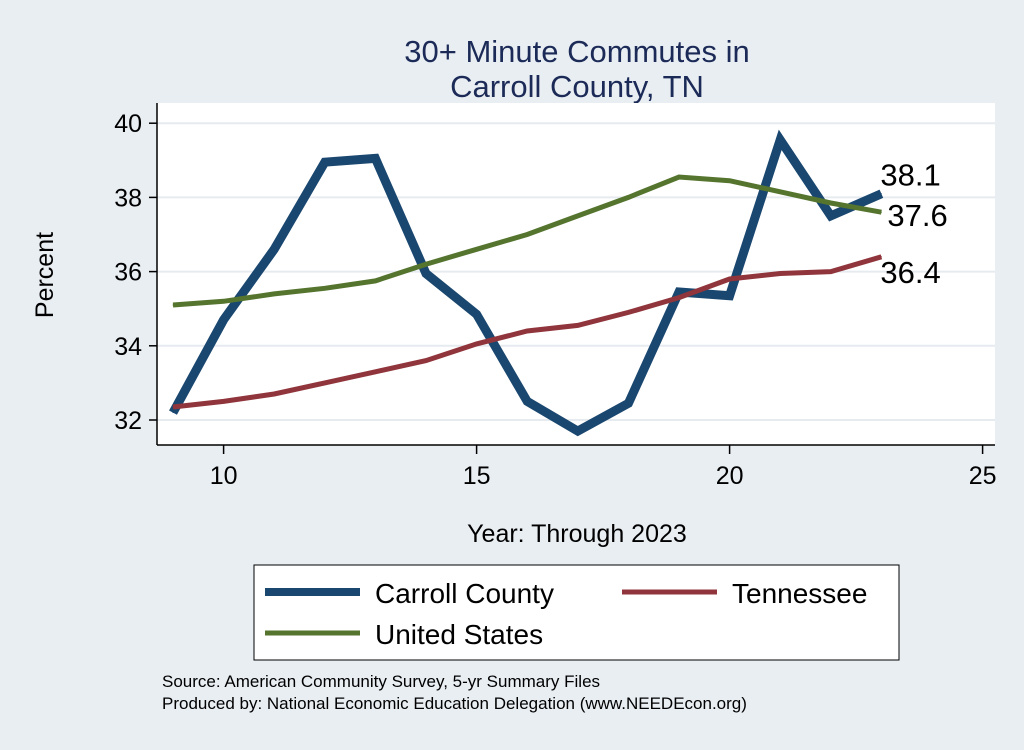  Describe the element at coordinates (577, 534) in the screenshot. I see `x-axis-title: Year: Through 2023` at that location.